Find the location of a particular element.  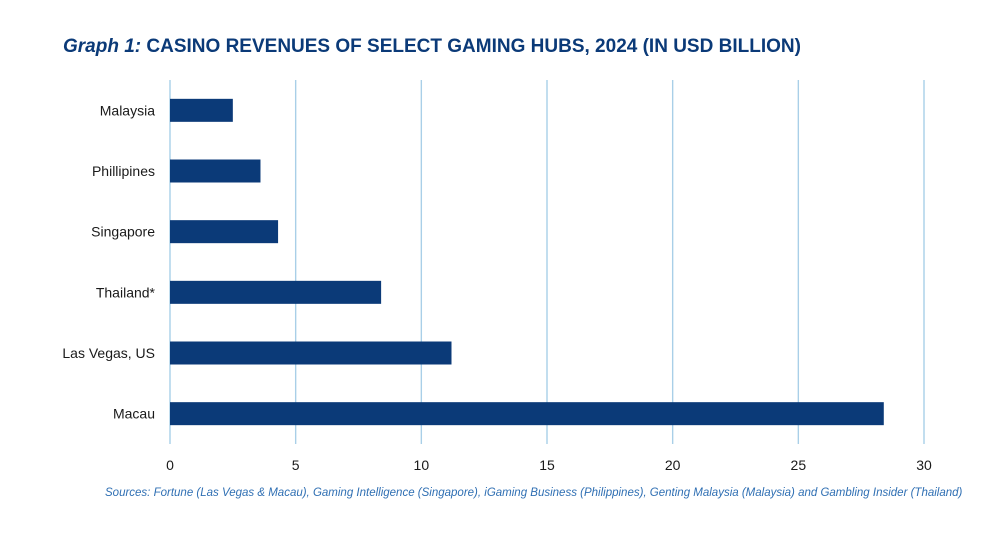

category-label: Singapore is located at coordinates (123, 232).